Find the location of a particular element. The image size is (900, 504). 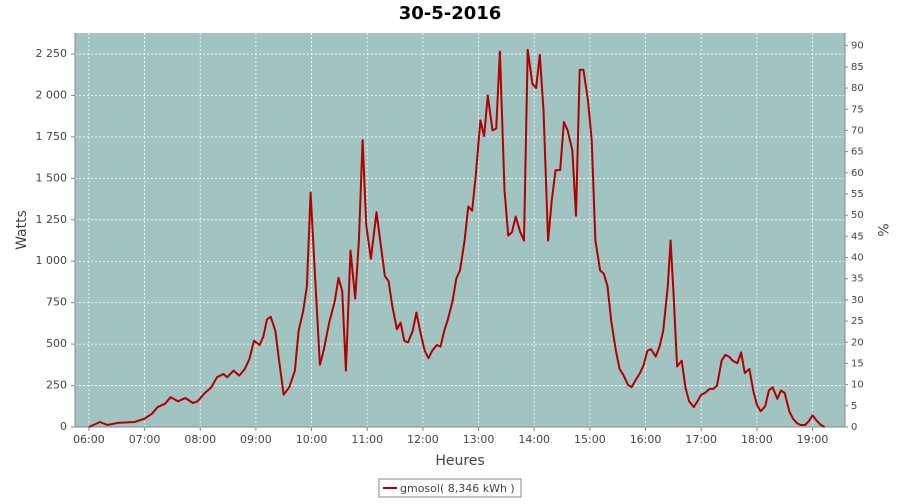

x-tick-label: 14:00 is located at coordinates (534, 439).